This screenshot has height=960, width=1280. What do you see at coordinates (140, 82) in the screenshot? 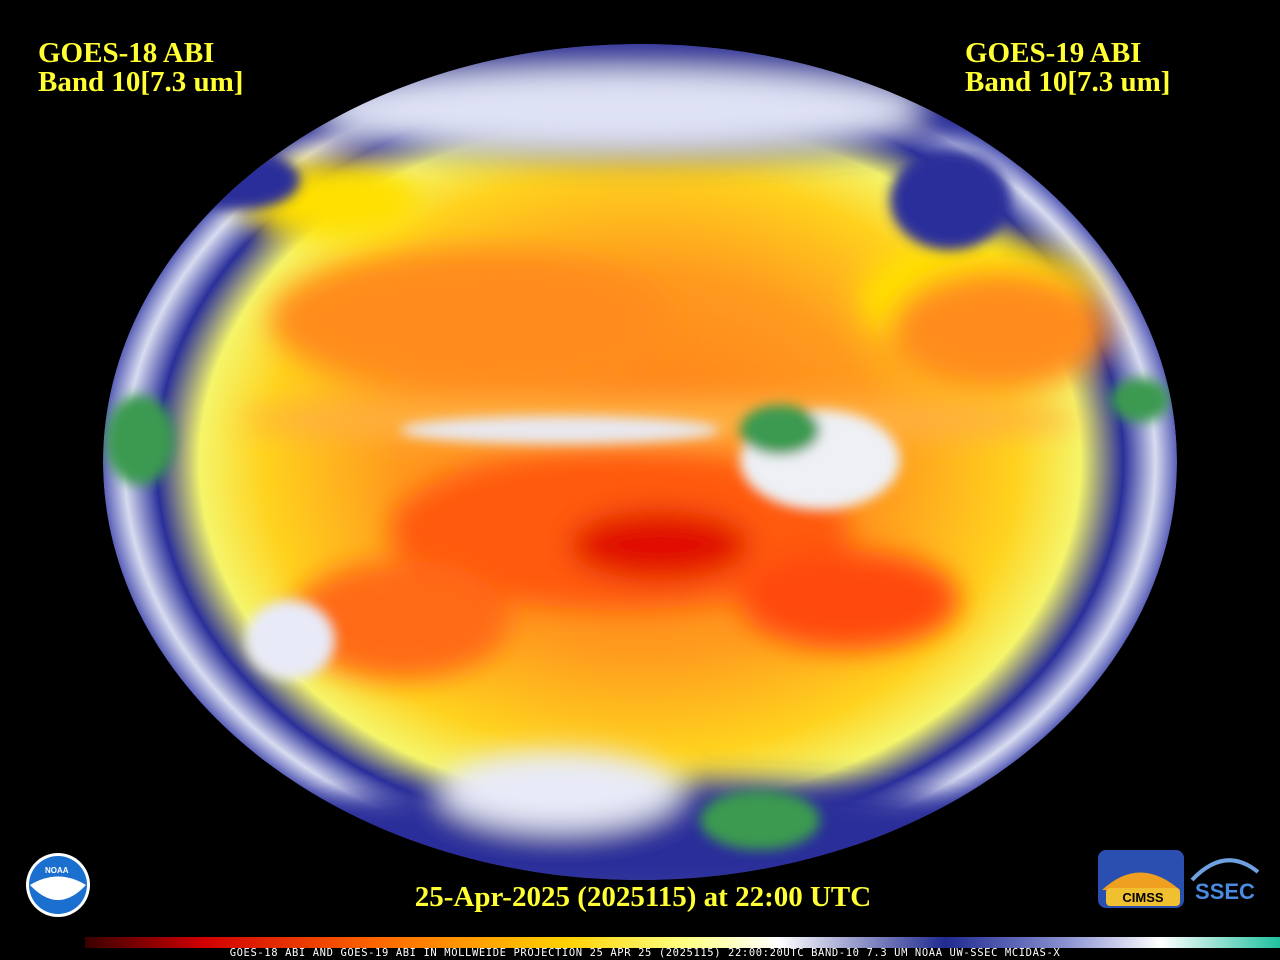
I see `left-band: Band 10[7.3 um]` at bounding box center [140, 82].